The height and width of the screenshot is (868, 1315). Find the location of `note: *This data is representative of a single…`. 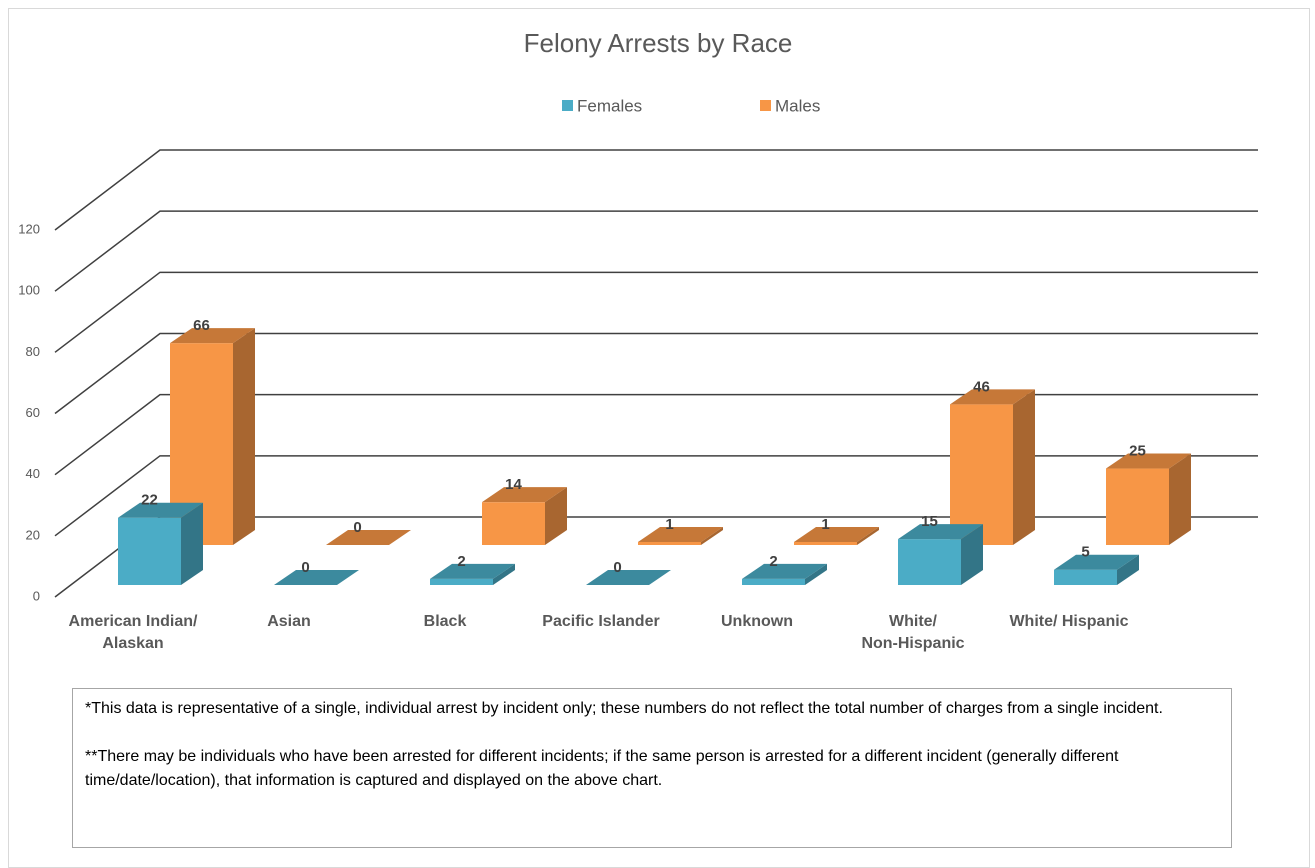

note: *This data is representative of a single… is located at coordinates (624, 708).